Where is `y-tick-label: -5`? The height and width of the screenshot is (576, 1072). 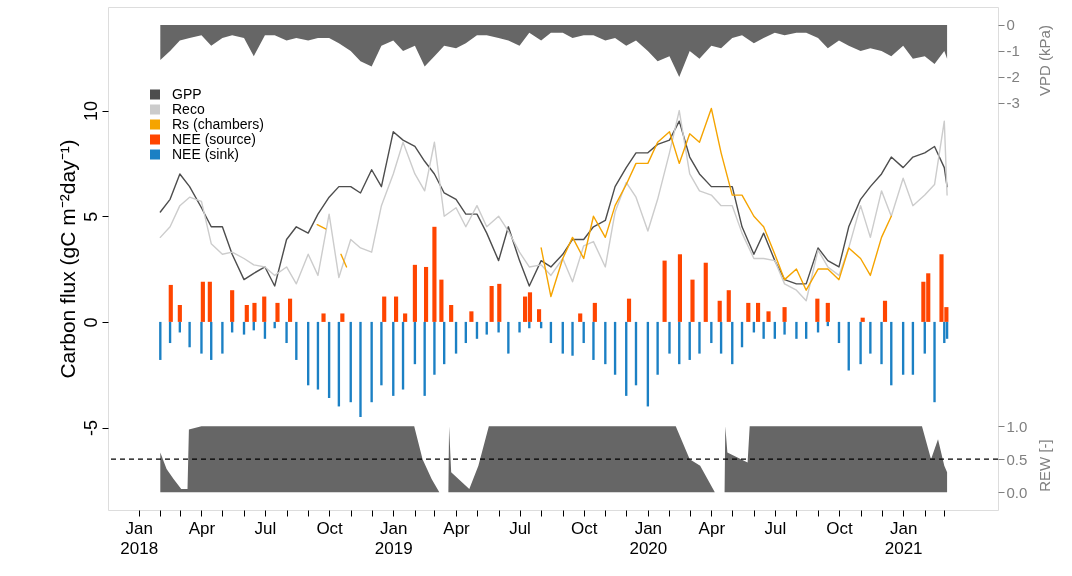 y-tick-label: -5 is located at coordinates (90, 428).